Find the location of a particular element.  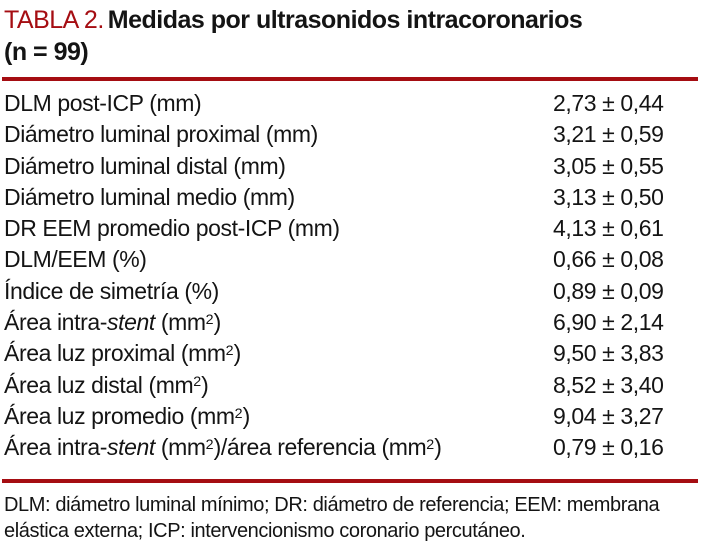

table-row: Área intra-stent (mm2) 6,90 ± 2,14 is located at coordinates (352, 322).